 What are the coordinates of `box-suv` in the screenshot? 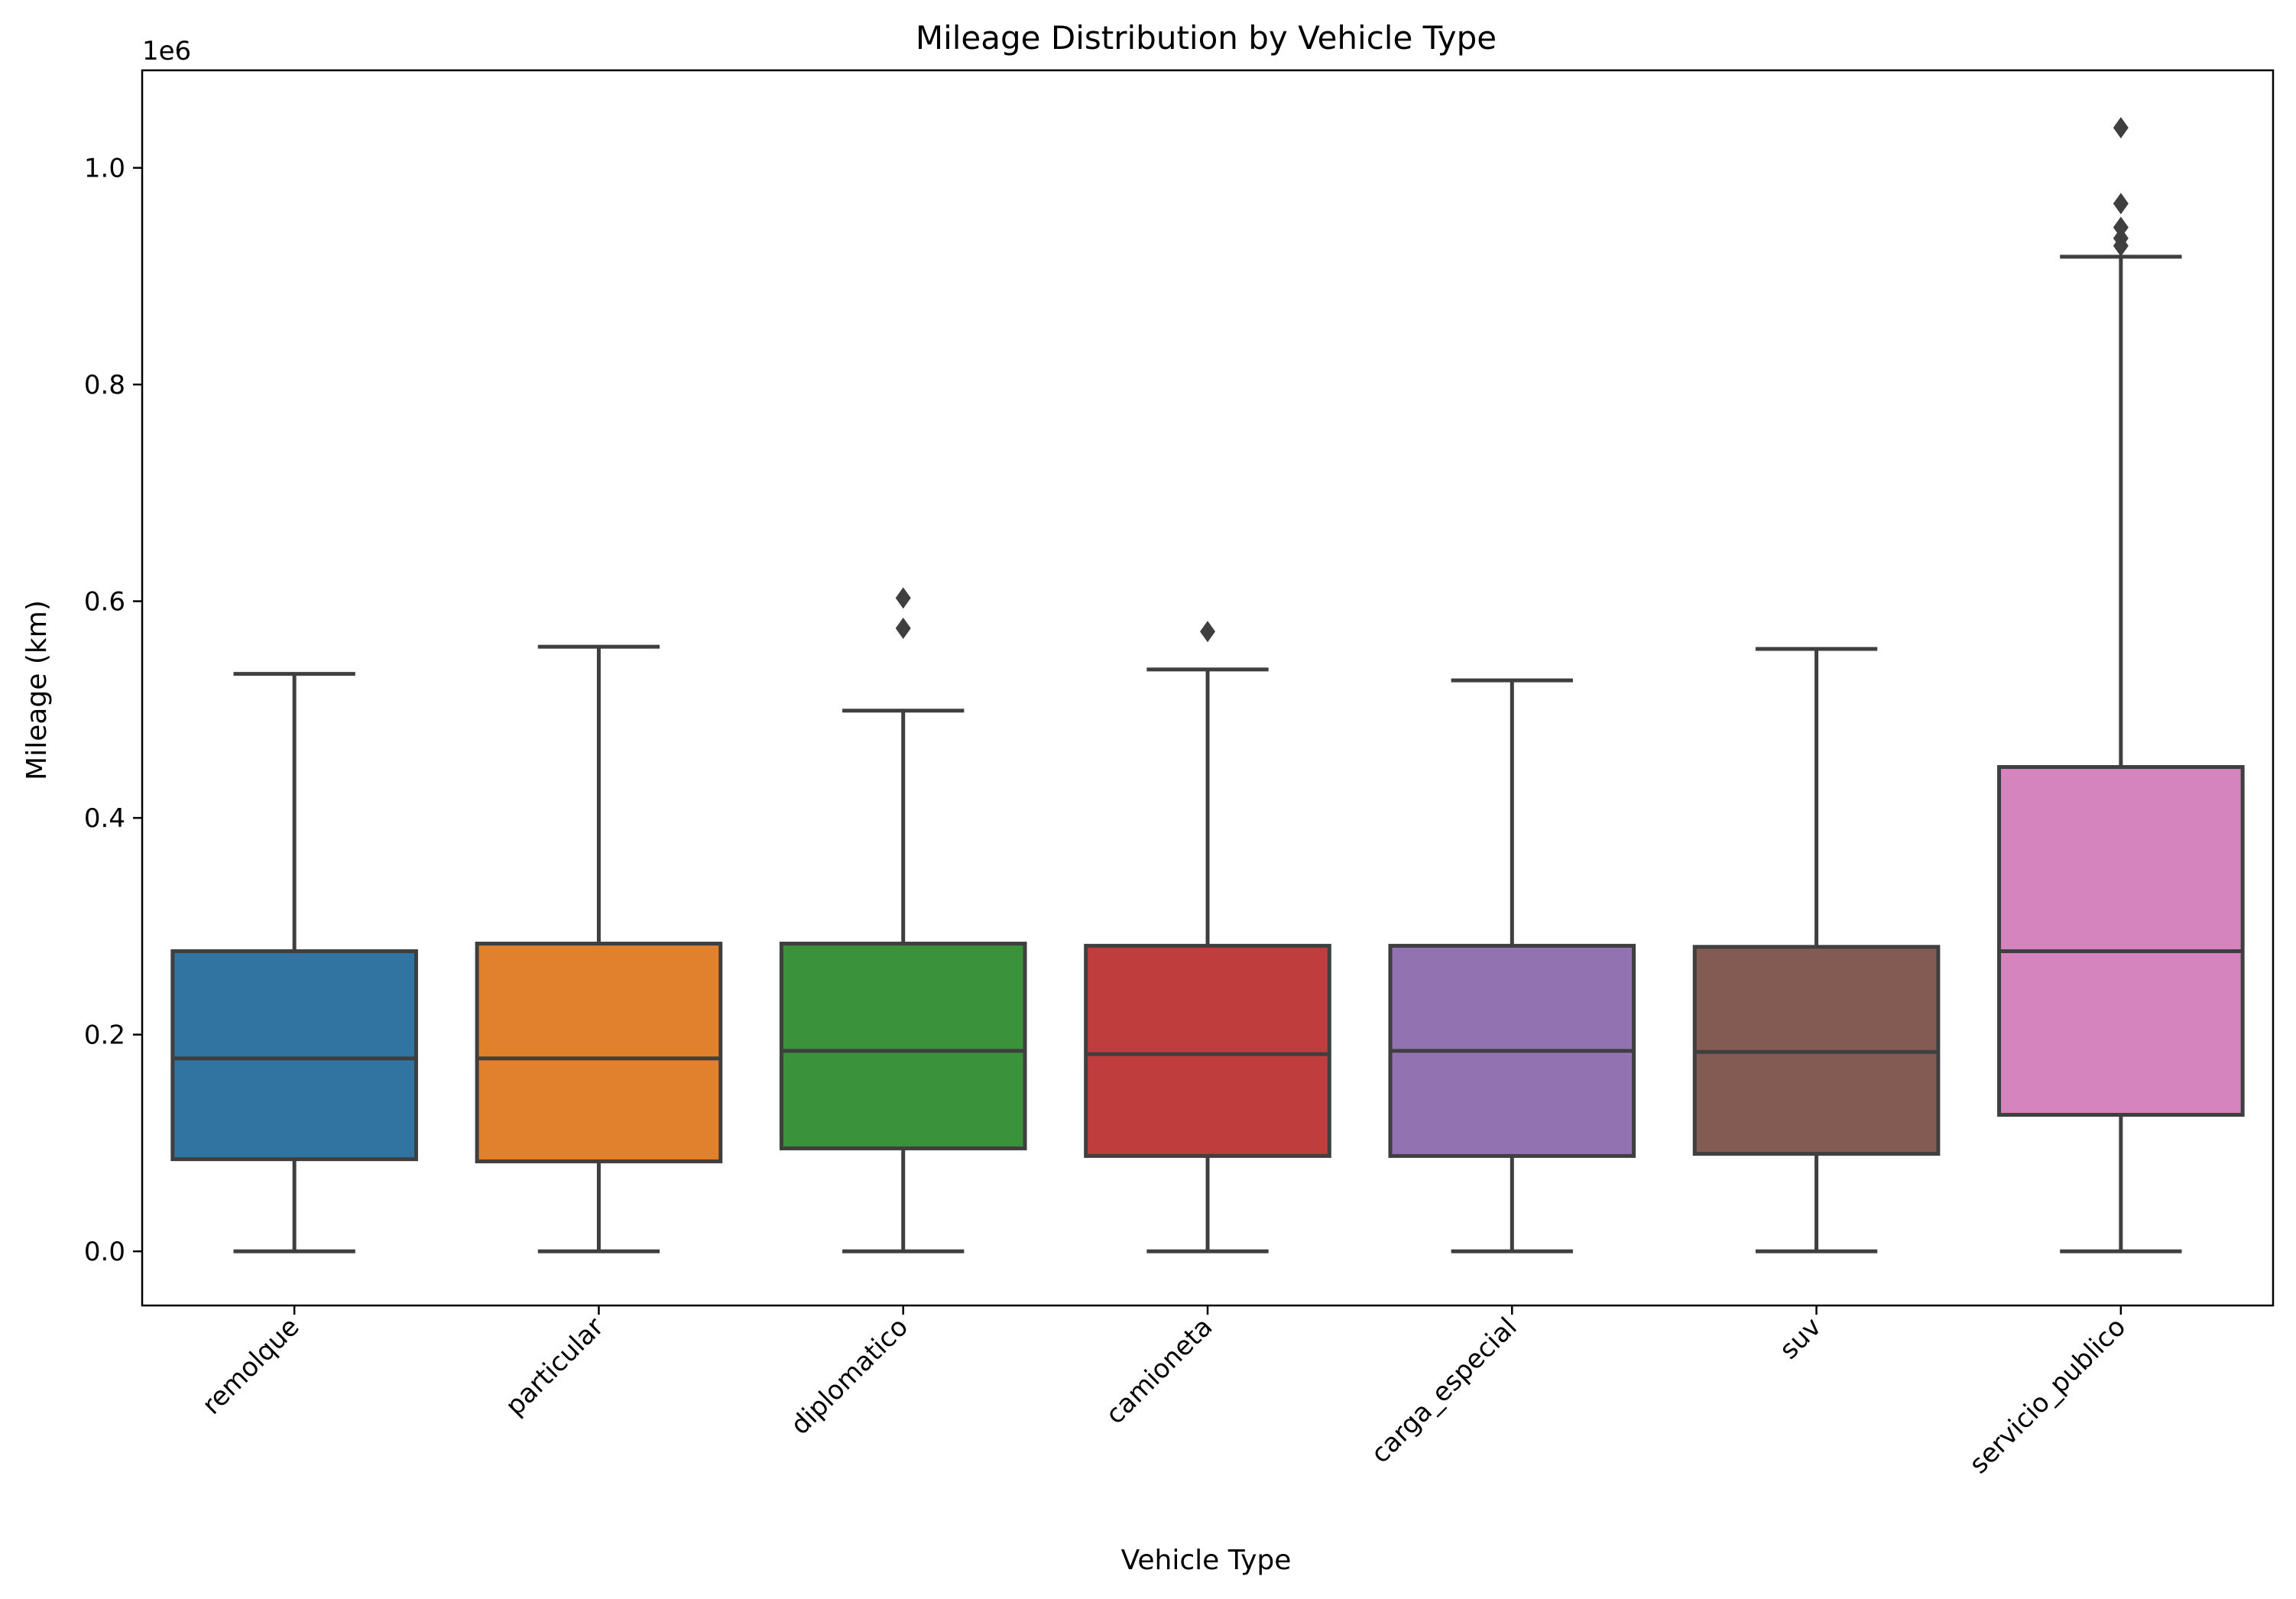 It's located at (1816, 950).